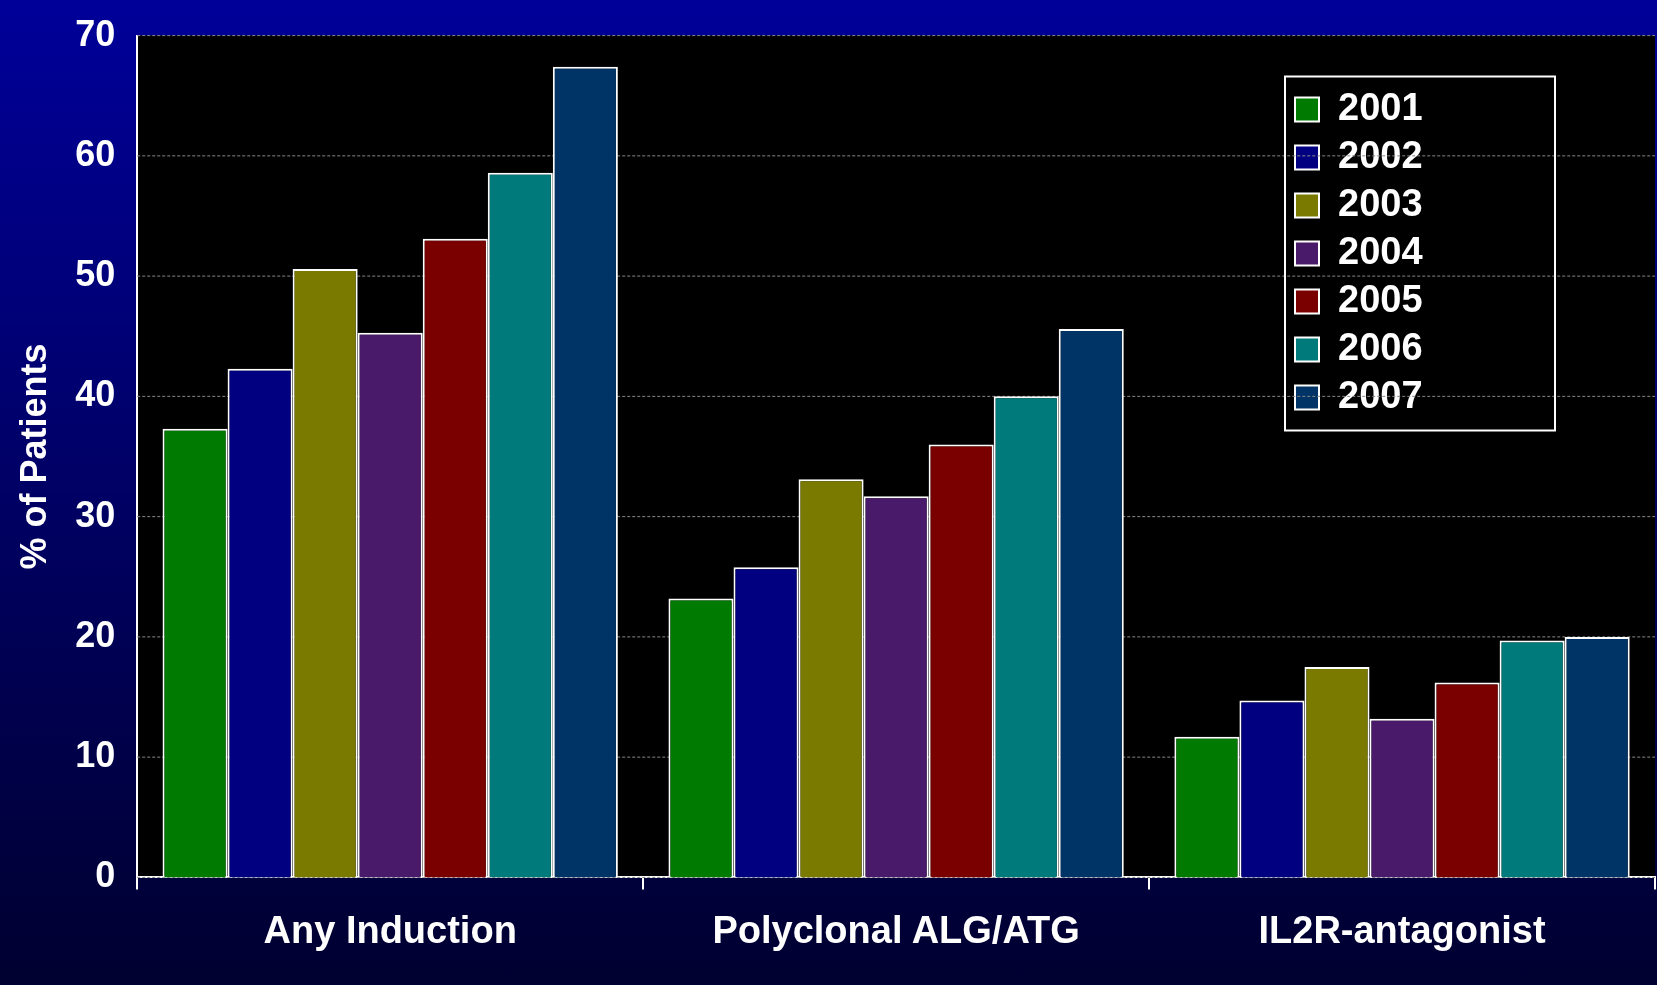  I want to click on legend-label: 2002, so click(1380, 155).